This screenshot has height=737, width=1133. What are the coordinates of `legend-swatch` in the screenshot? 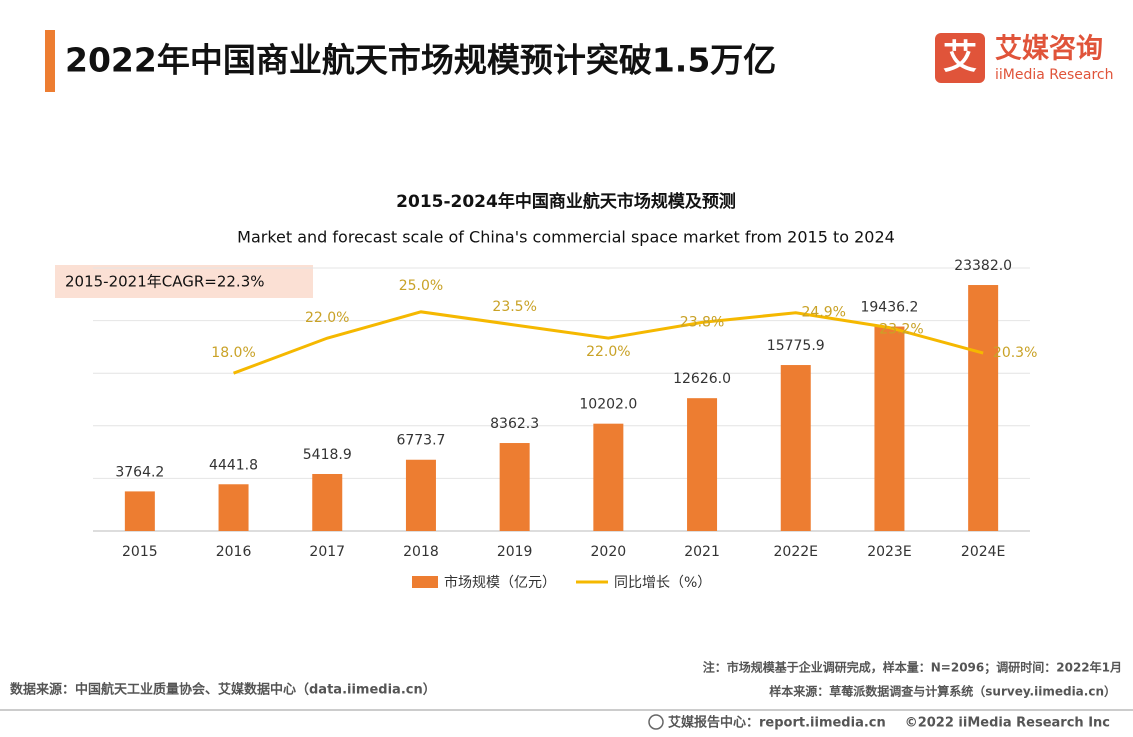 It's located at (425, 582).